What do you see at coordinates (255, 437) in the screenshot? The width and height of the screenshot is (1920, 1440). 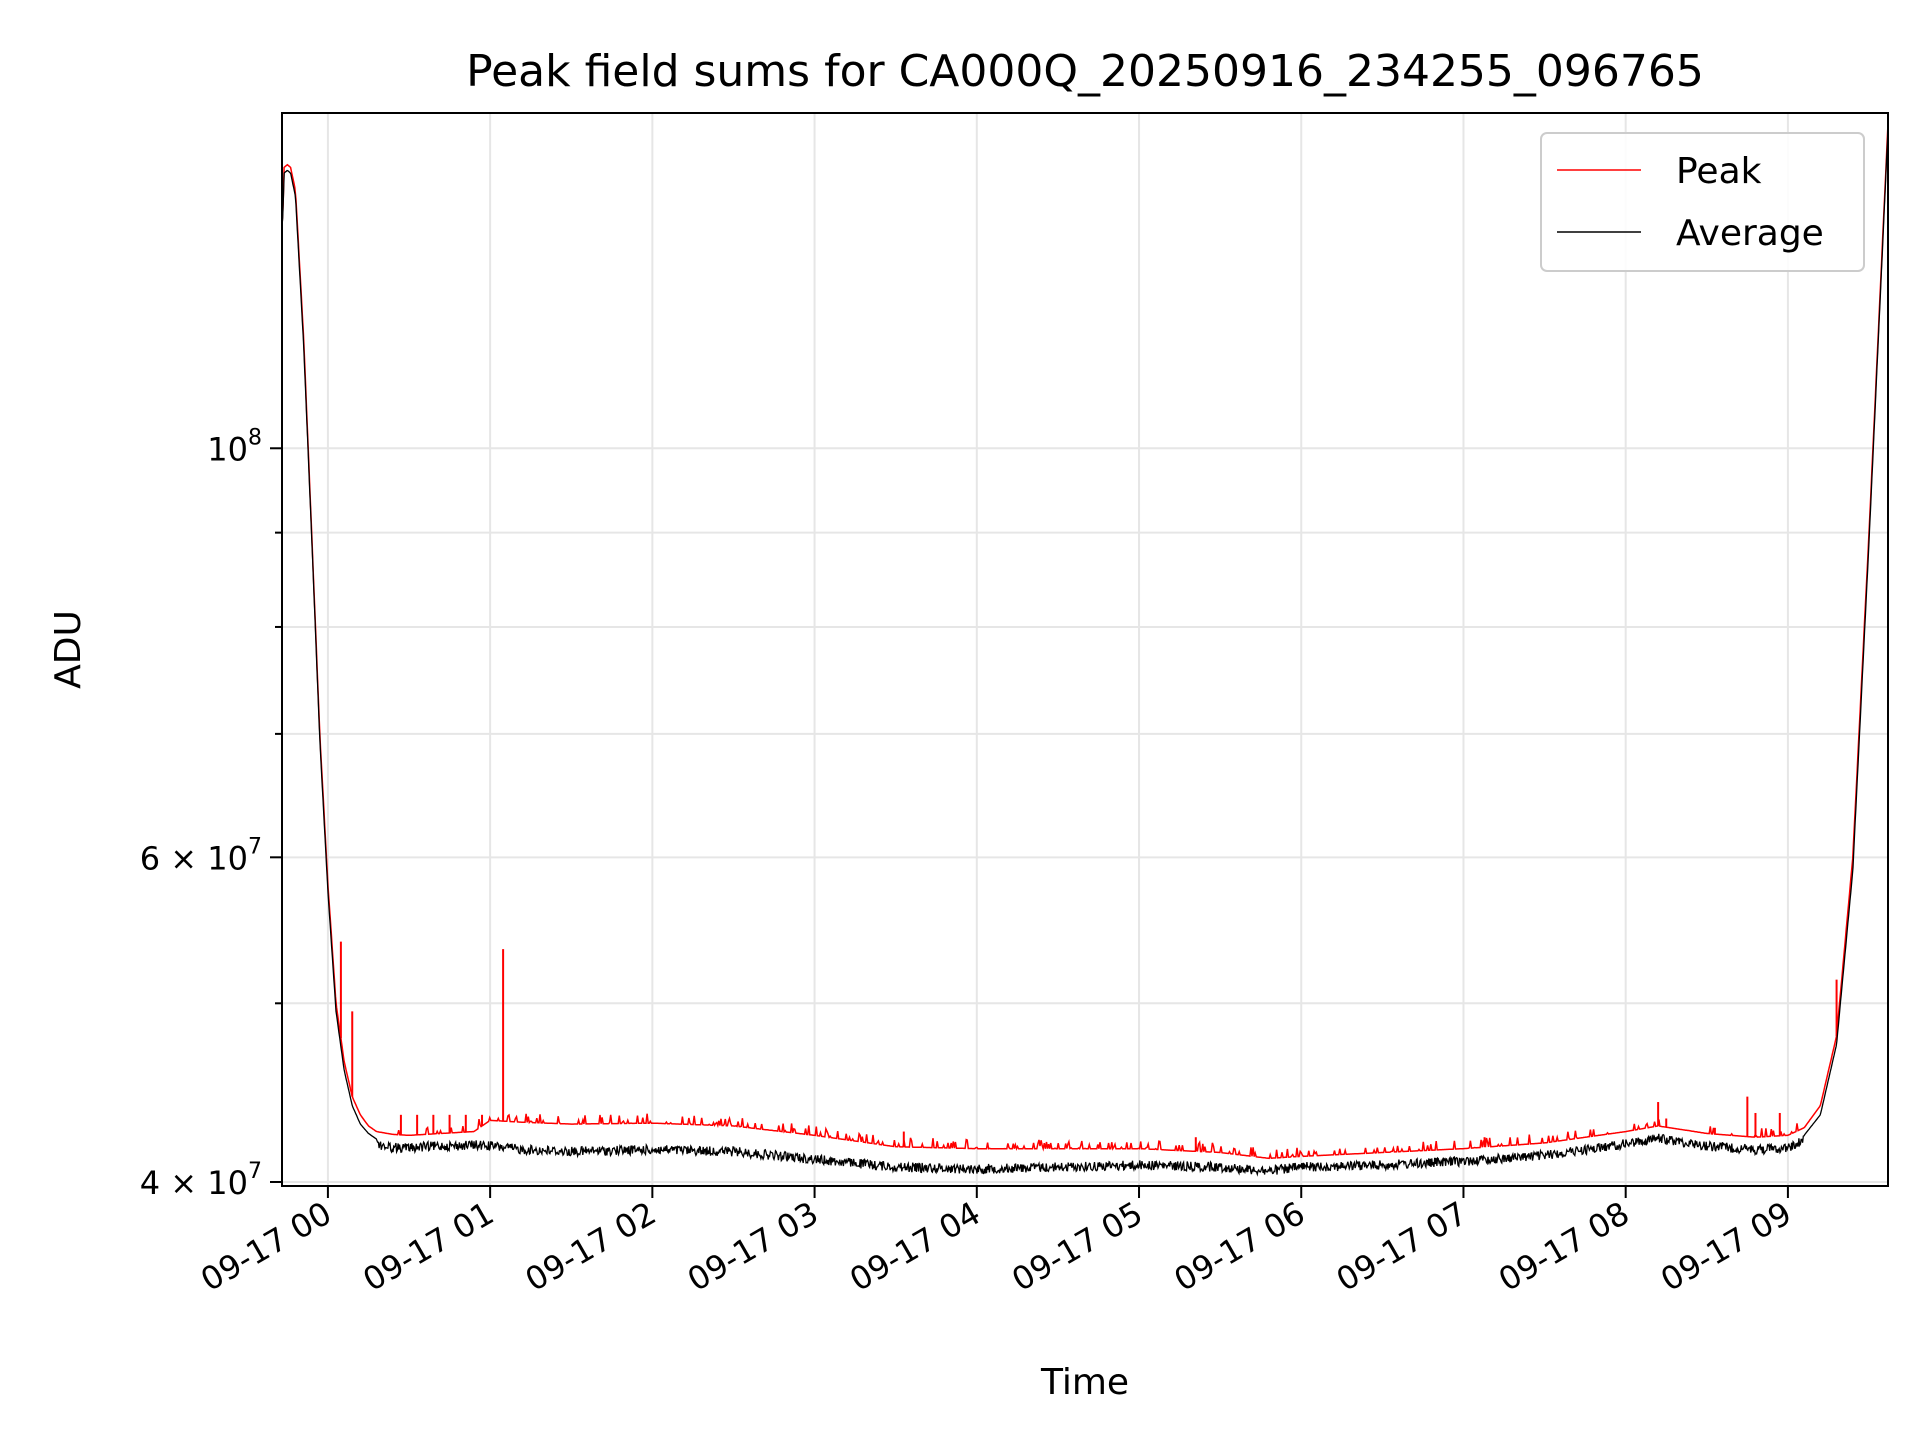 I see `y-tick-exponent: 8` at bounding box center [255, 437].